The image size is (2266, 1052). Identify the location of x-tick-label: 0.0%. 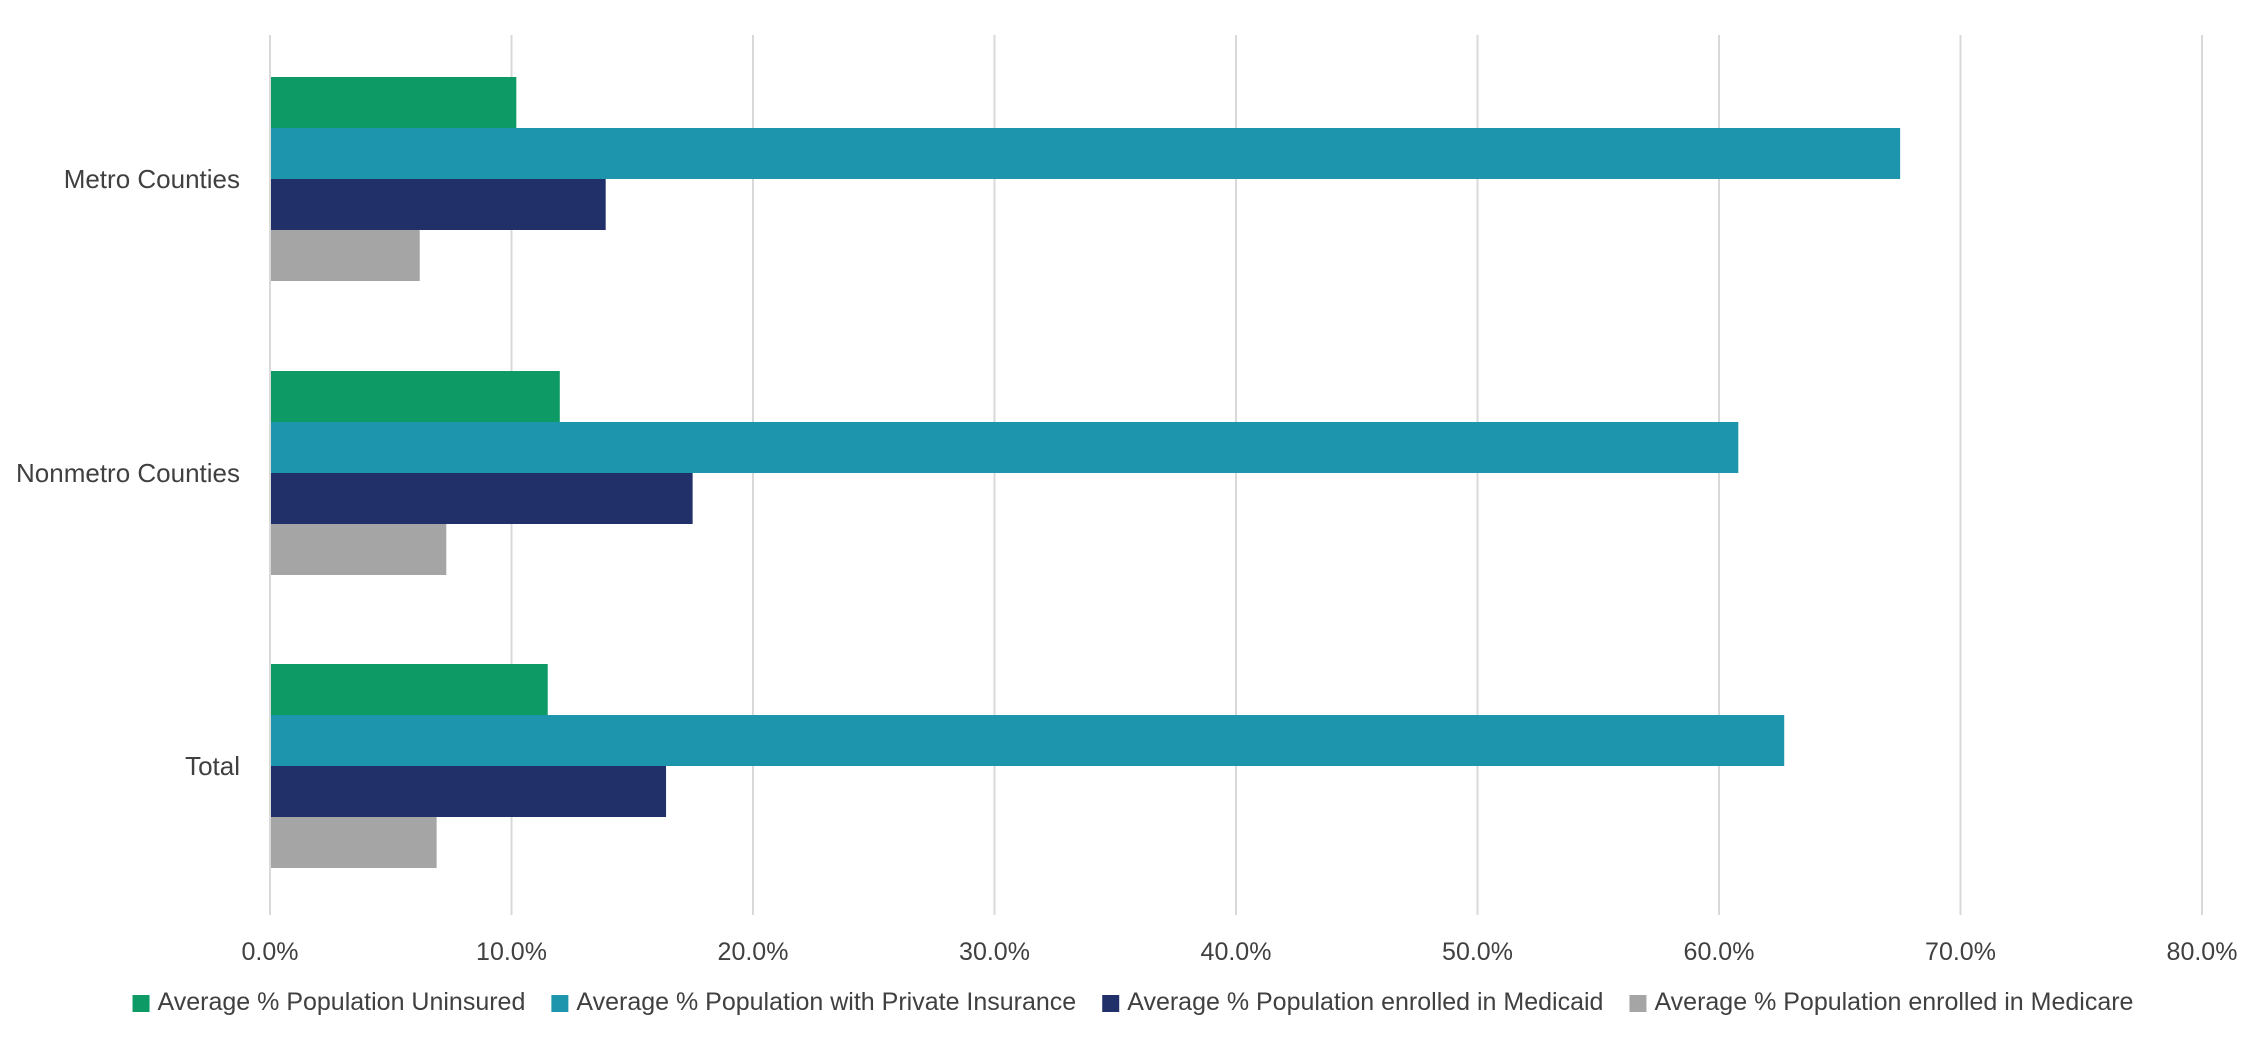
(270, 952).